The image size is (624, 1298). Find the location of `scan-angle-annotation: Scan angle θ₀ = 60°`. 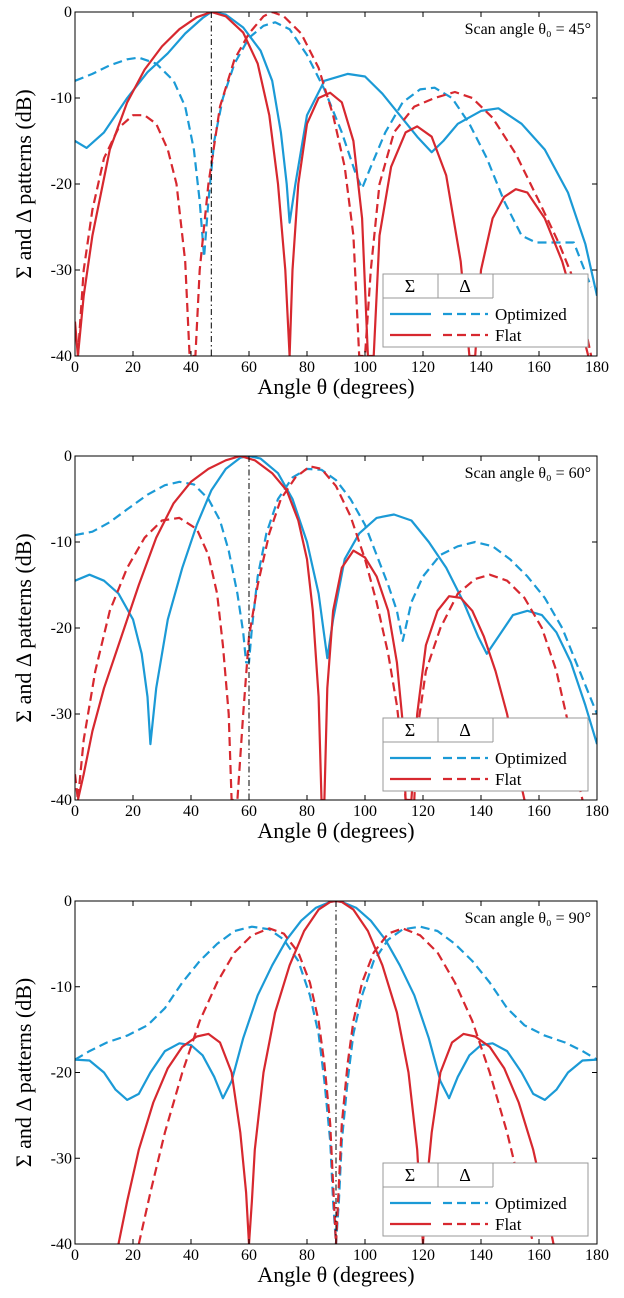

scan-angle-annotation: Scan angle θ₀ = 60° is located at coordinates (528, 473).